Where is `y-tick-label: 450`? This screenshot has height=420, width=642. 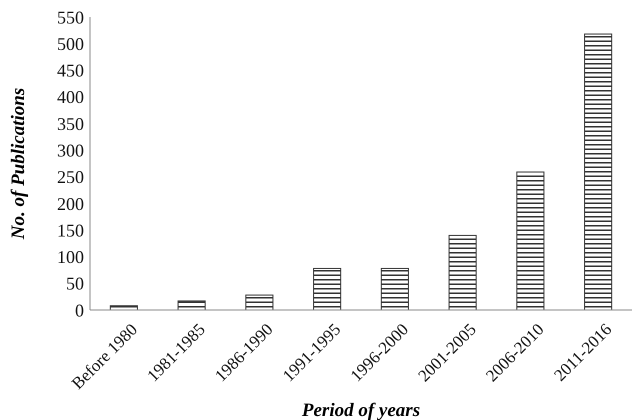 y-tick-label: 450 is located at coordinates (70, 70).